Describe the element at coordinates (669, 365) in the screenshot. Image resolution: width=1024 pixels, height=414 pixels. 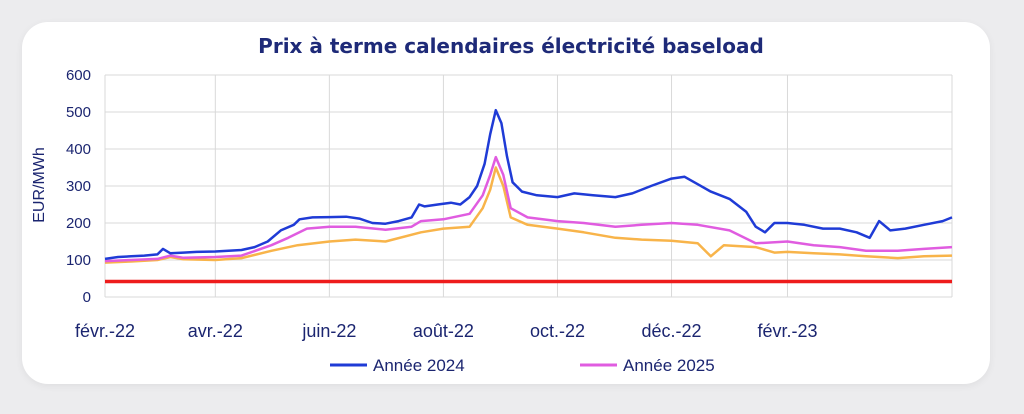
I see `legend-label: Année 2025` at that location.